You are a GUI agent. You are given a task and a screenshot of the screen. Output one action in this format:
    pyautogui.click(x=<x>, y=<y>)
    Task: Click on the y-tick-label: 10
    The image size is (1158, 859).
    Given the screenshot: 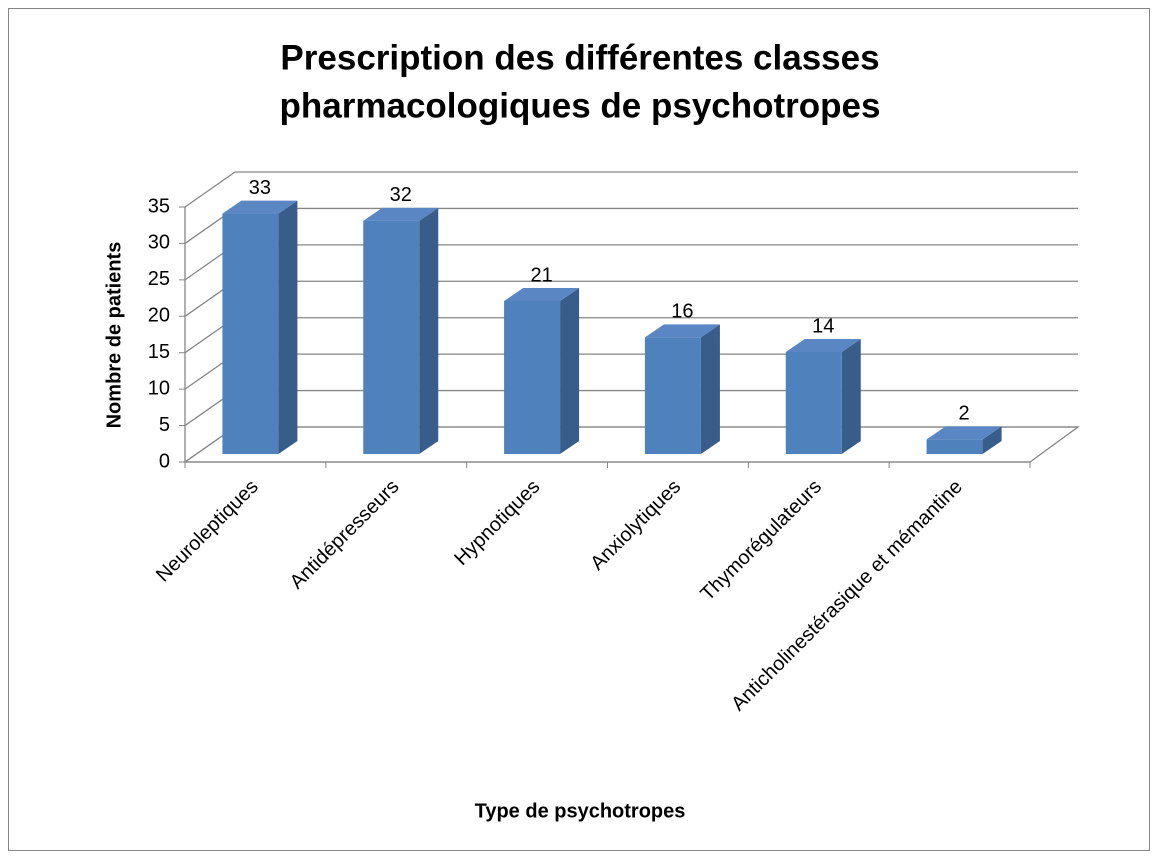 What is the action you would take?
    pyautogui.click(x=159, y=388)
    